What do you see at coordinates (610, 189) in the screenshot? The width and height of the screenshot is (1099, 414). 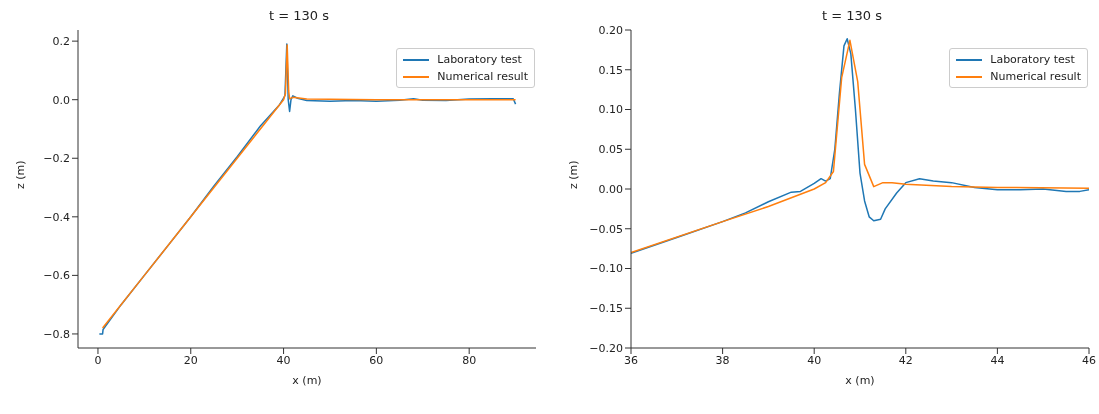 I see `y-tick-label: 0.00` at bounding box center [610, 189].